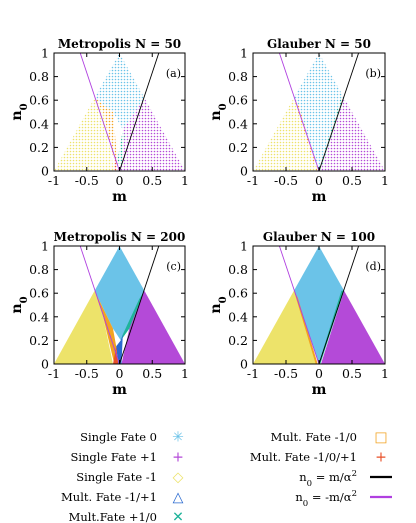 The height and width of the screenshot is (523, 416). Describe the element at coordinates (178, 478) in the screenshot. I see `legend-marker-icon: ◇` at that location.